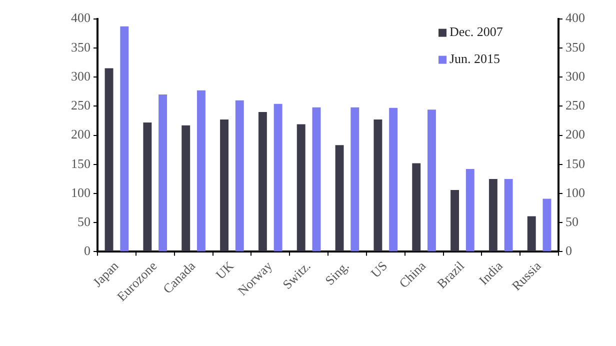 This screenshot has width=616, height=346. What do you see at coordinates (575, 192) in the screenshot?
I see `y2-tick-label: 100` at bounding box center [575, 192].